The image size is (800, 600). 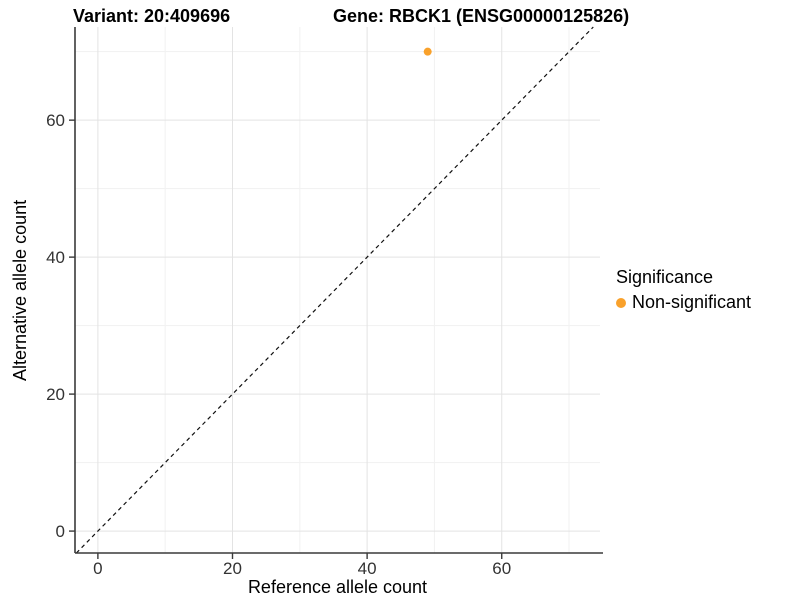 What do you see at coordinates (692, 302) in the screenshot?
I see `legend-item-label: Non-significant` at bounding box center [692, 302].